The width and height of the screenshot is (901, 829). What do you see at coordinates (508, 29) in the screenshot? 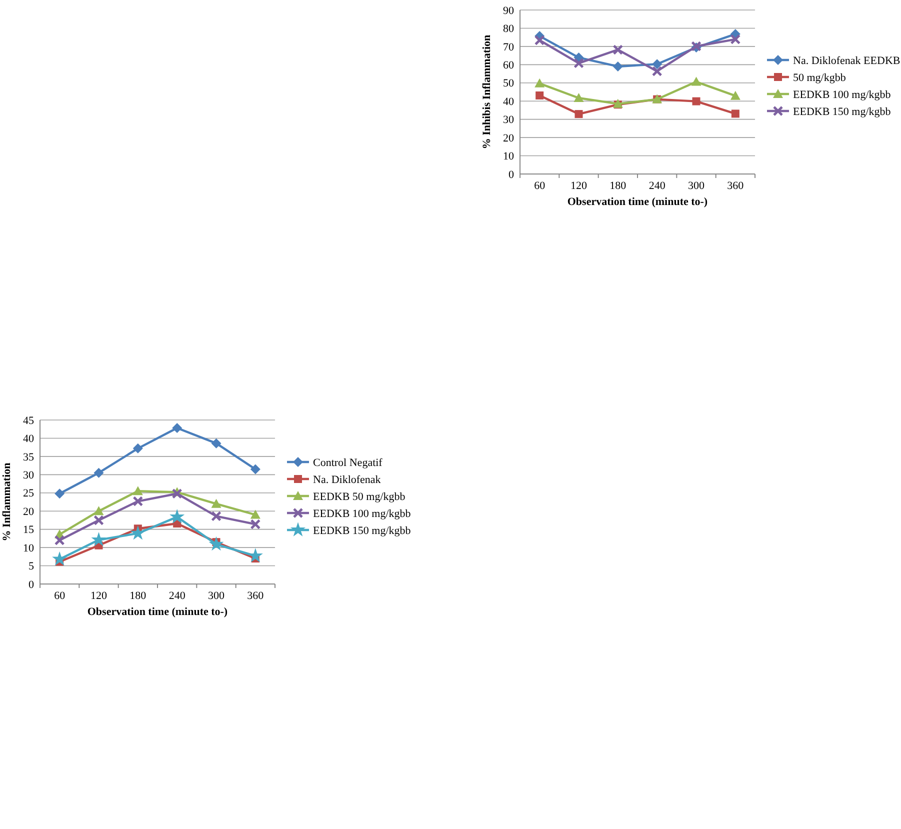
I see `y-tick-label: 80` at bounding box center [508, 29].